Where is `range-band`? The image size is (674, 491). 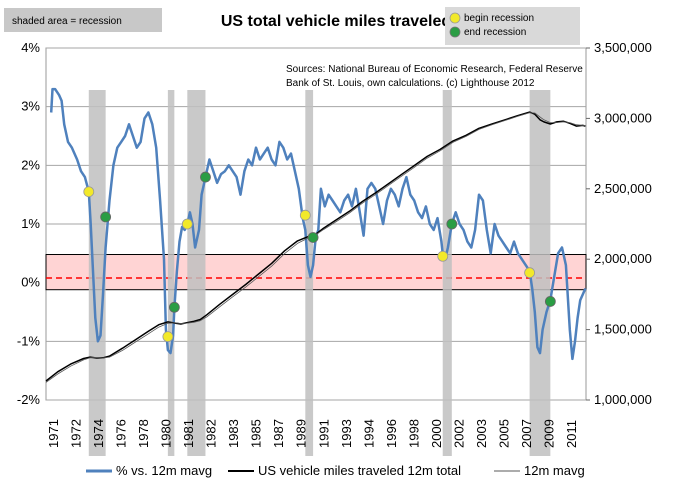
range-band is located at coordinates (316, 272).